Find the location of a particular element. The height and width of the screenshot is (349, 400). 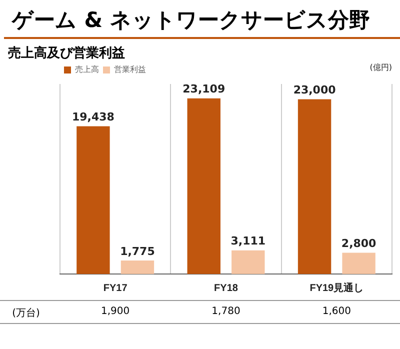

data-label: 1,775 is located at coordinates (137, 251).